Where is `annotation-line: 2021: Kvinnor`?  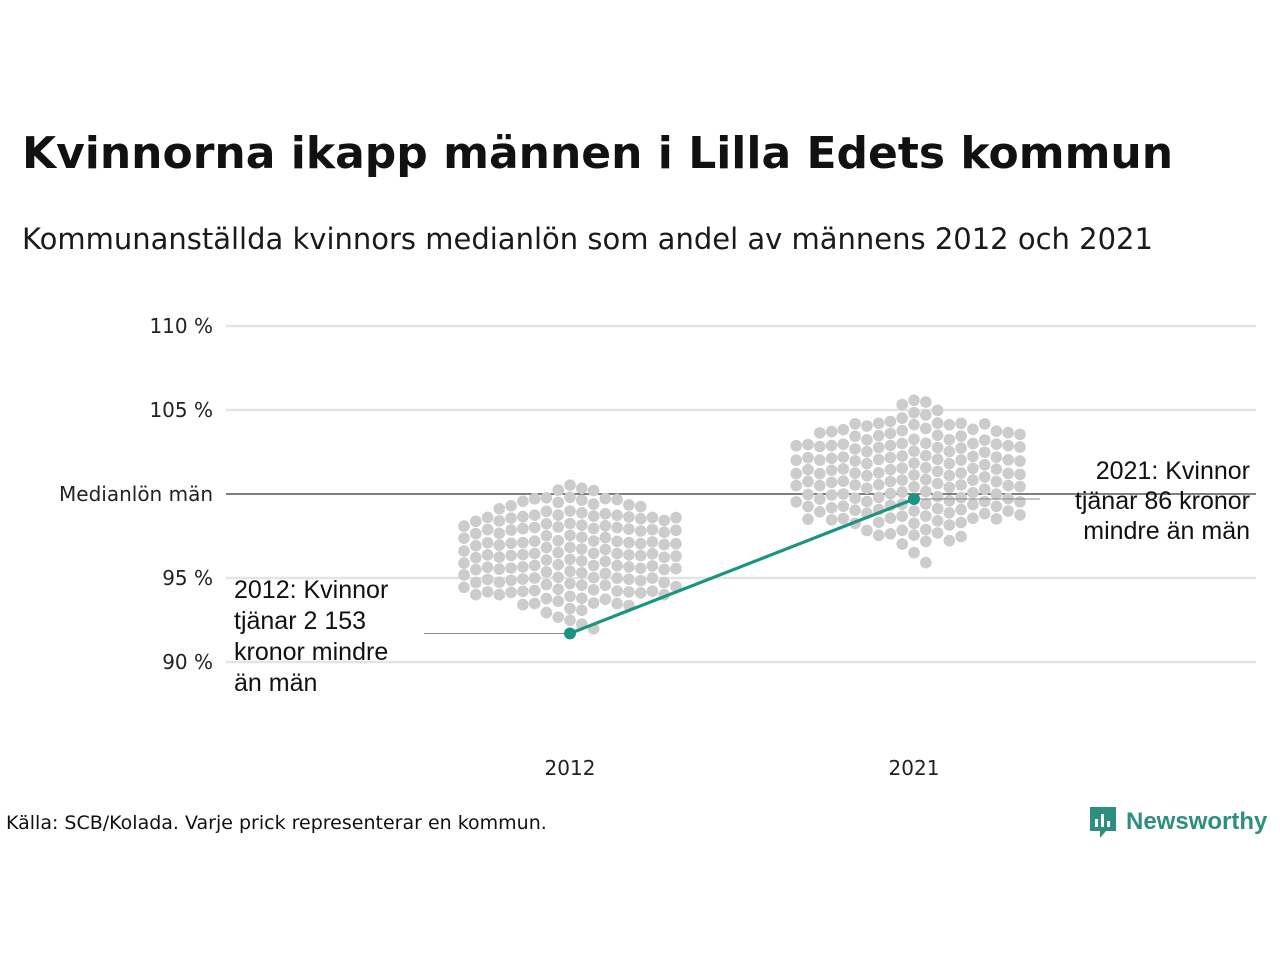
annotation-line: 2021: Kvinnor is located at coordinates (1173, 471).